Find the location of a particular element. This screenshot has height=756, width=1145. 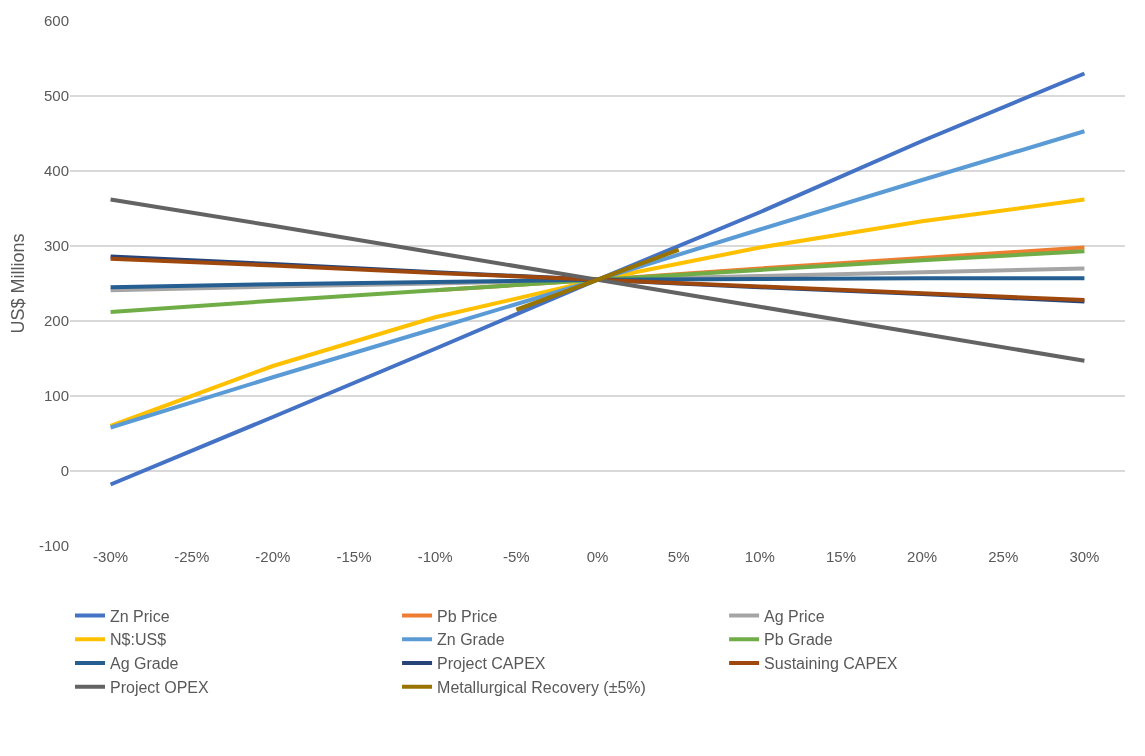

legend-label: N$:US$ is located at coordinates (138, 640).